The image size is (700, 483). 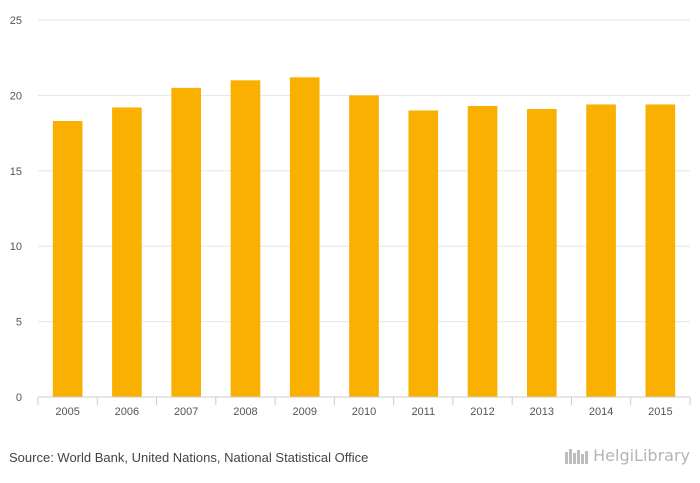 What do you see at coordinates (19, 323) in the screenshot?
I see `y-tick-label: 5` at bounding box center [19, 323].